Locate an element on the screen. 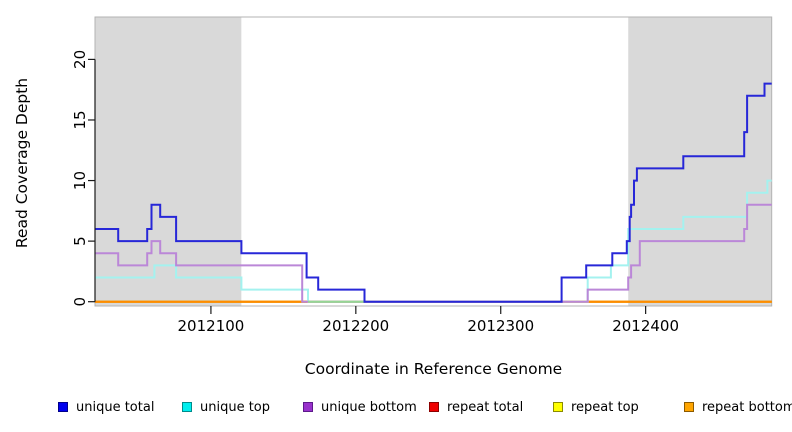 The image size is (792, 432). x-tick-label: 2012400 is located at coordinates (645, 326).